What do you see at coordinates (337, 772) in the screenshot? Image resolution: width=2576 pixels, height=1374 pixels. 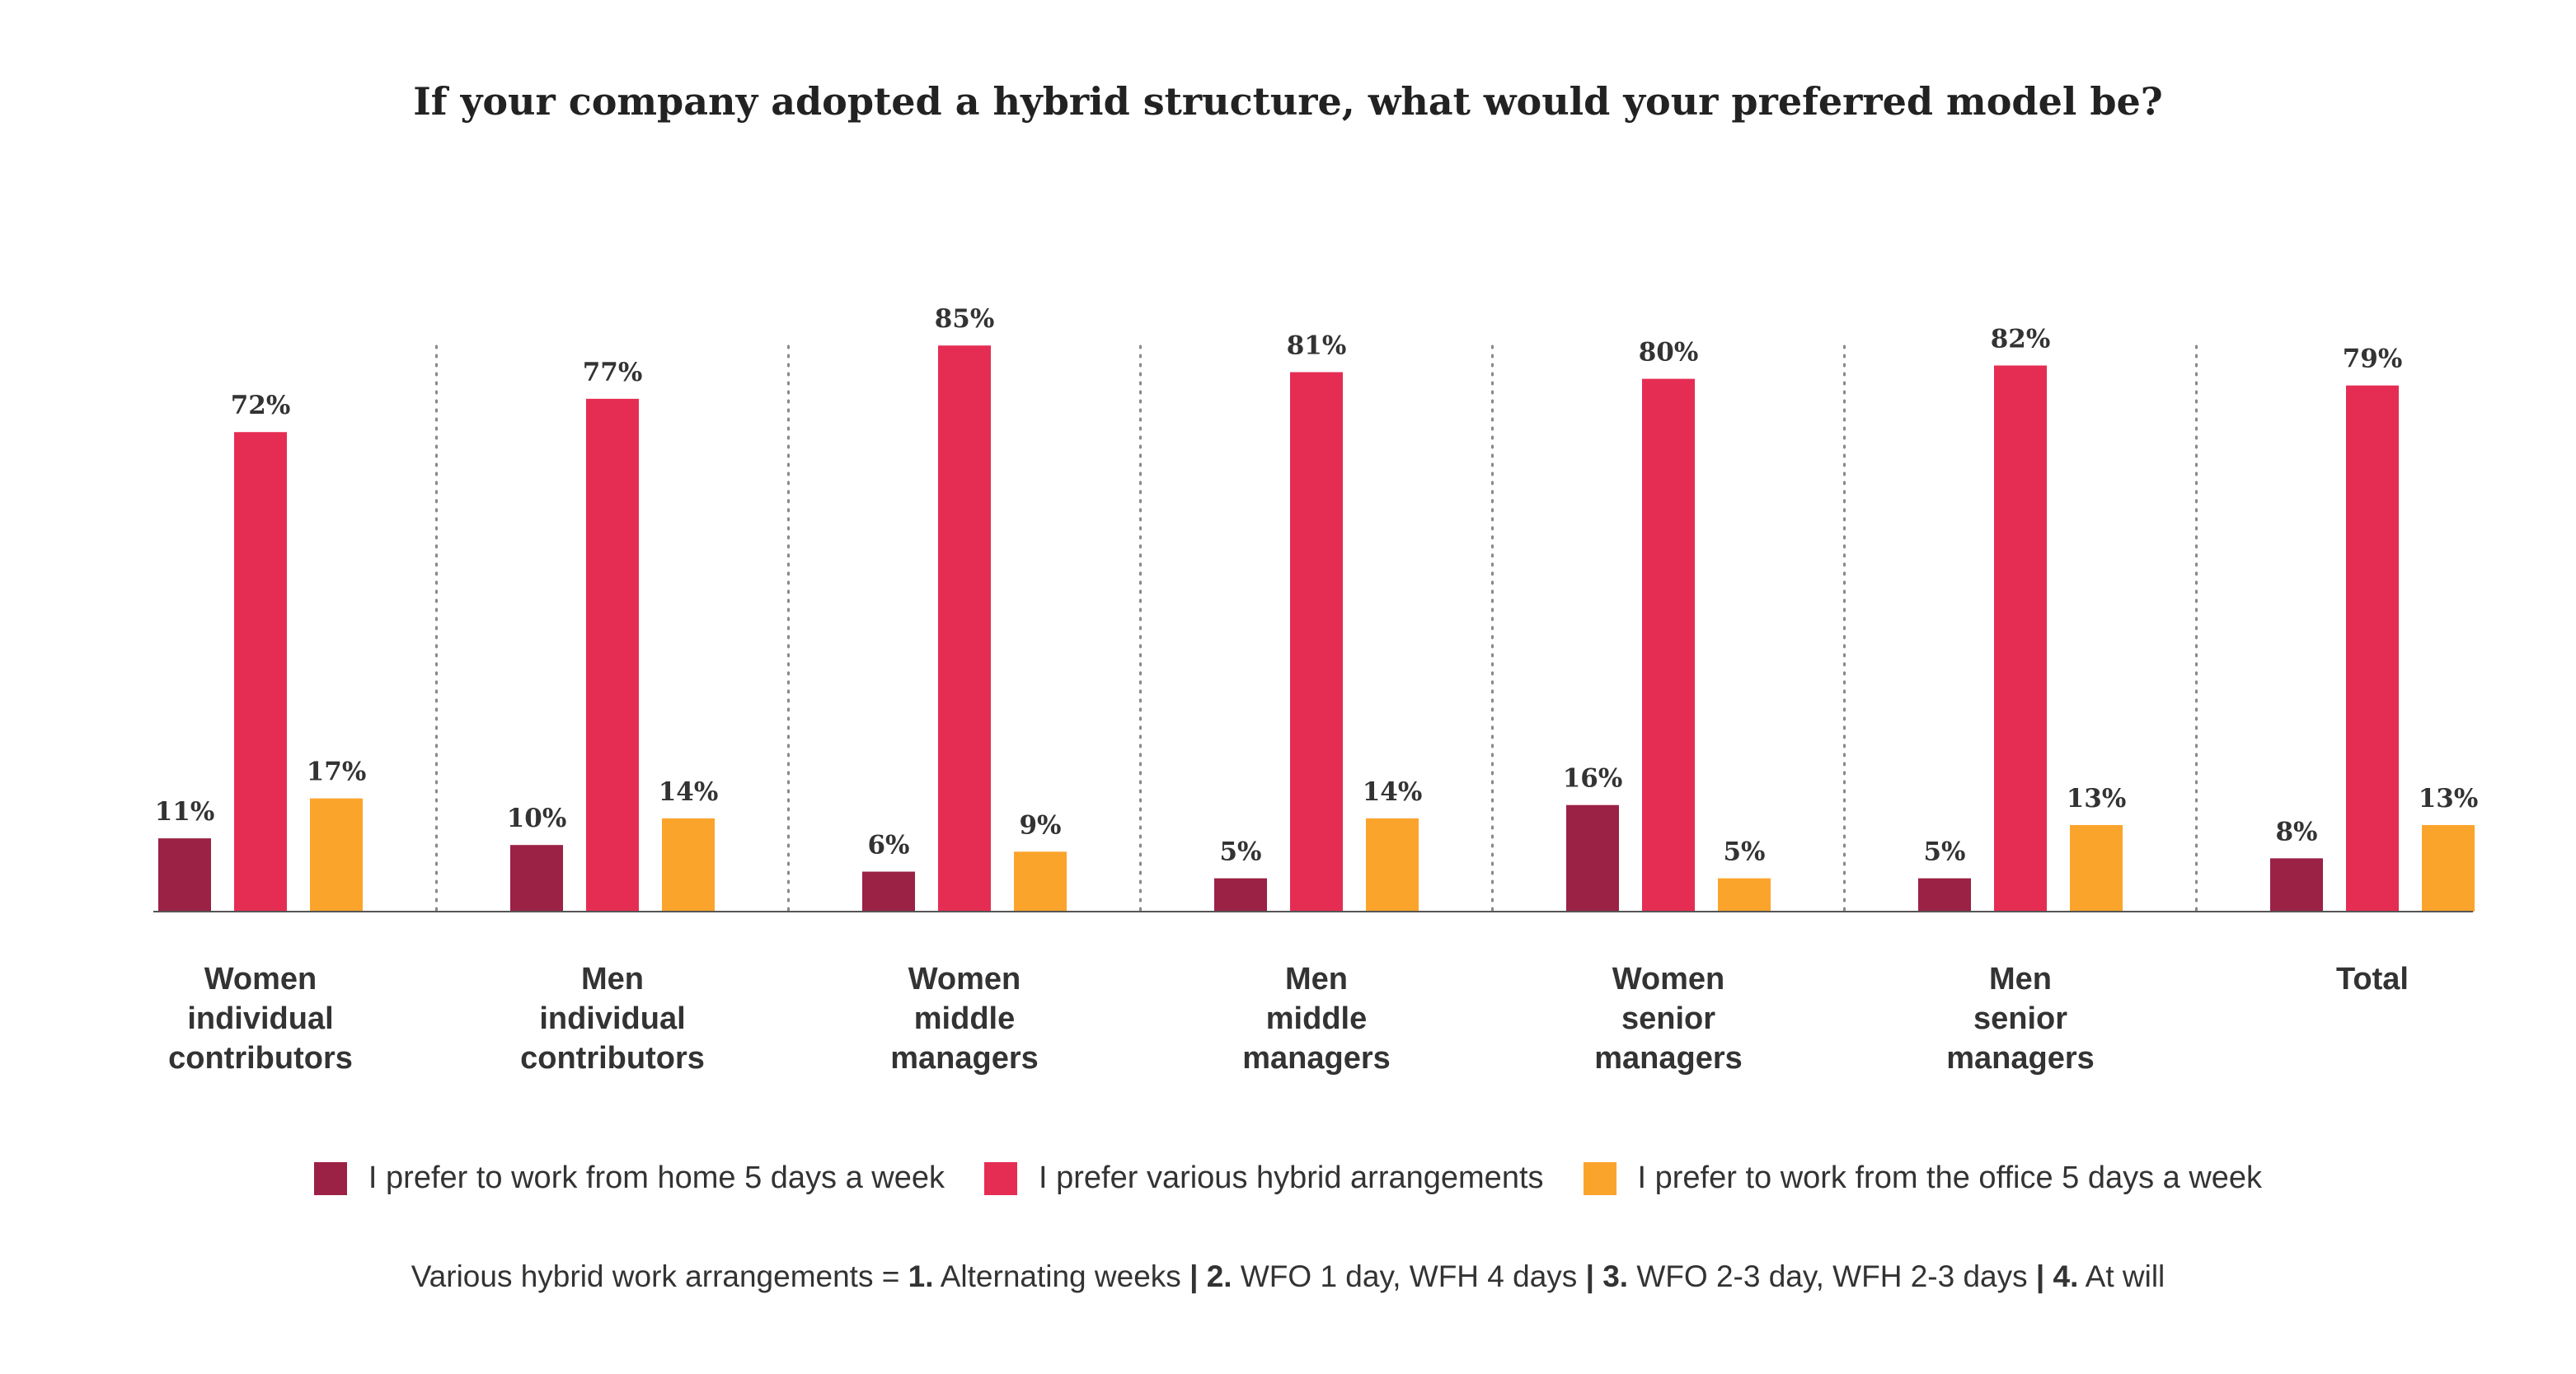 I see `data-label: 17%` at bounding box center [337, 772].